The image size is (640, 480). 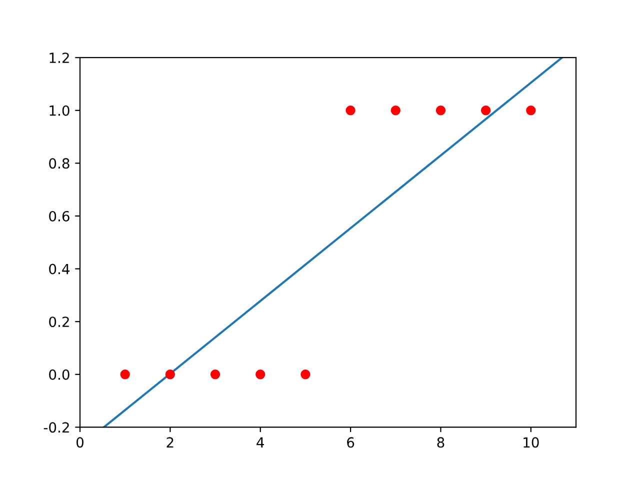 What do you see at coordinates (59, 216) in the screenshot?
I see `y-tick-label: 0.6` at bounding box center [59, 216].